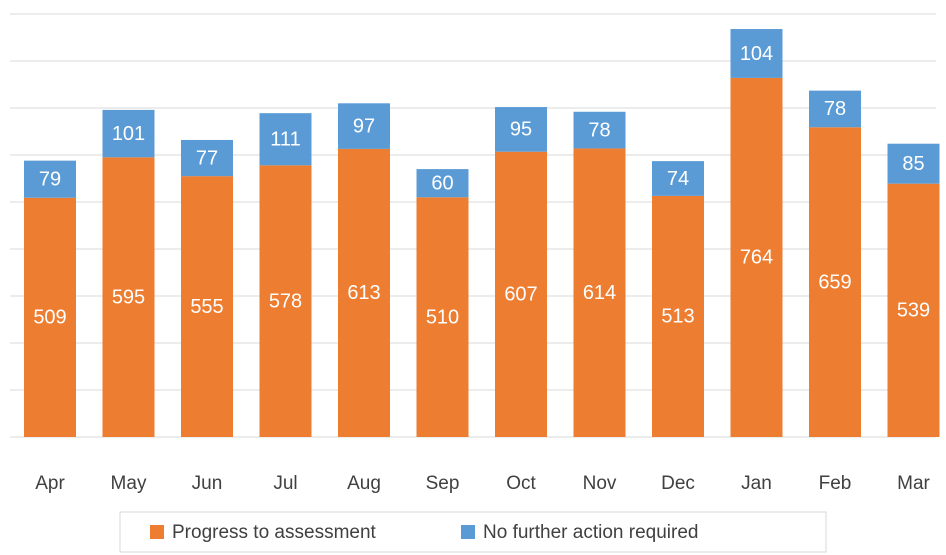 The image size is (946, 555). I want to click on x-tick-label: Jan, so click(756, 483).